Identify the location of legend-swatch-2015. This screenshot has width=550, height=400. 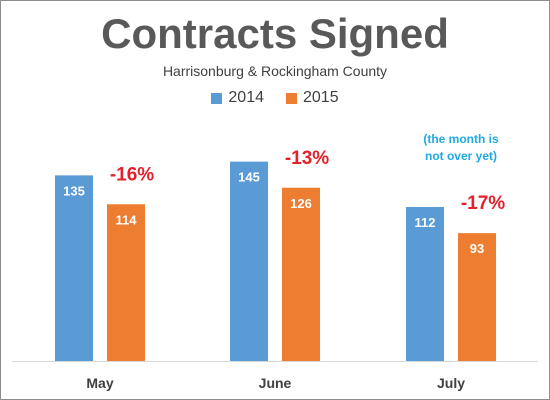
(291, 98).